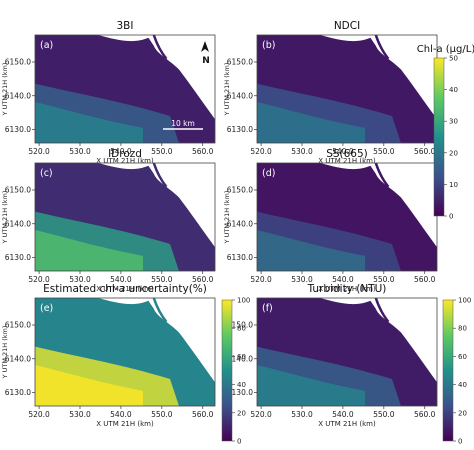 The image size is (474, 450). I want to click on panel-letter: (c), so click(46, 173).